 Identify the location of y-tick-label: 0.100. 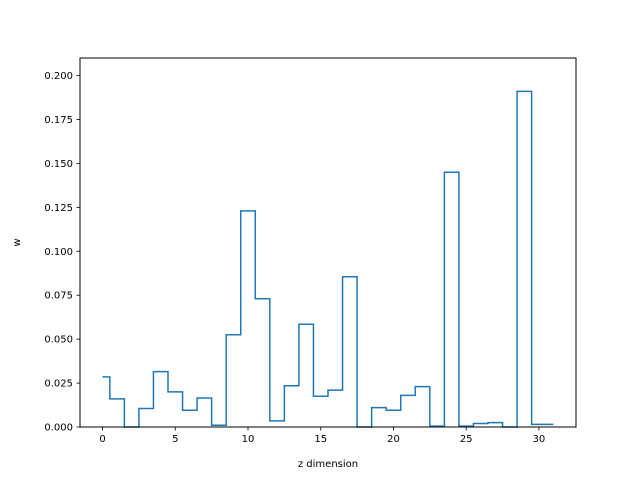
(58, 252).